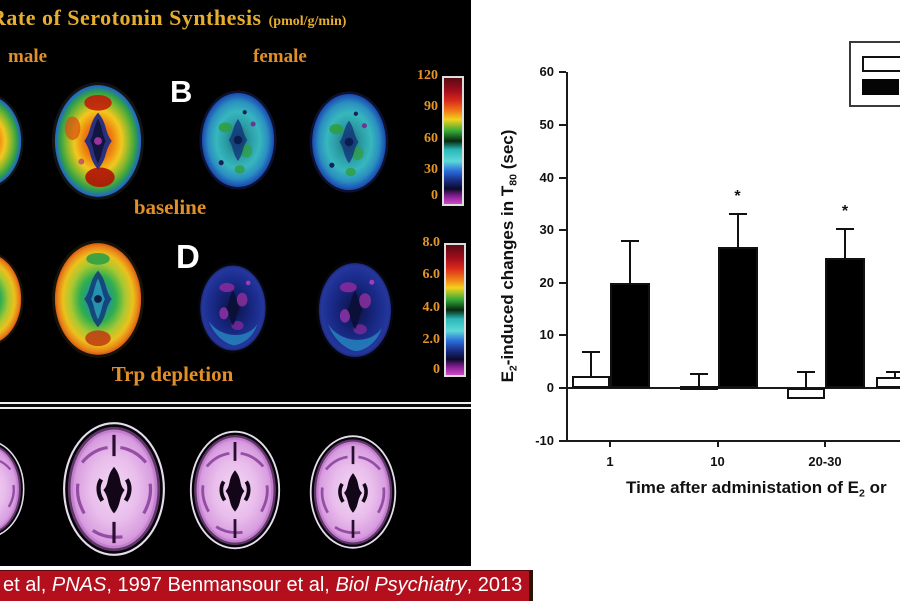  I want to click on colorbar-tick: 2.0, so click(431, 339).